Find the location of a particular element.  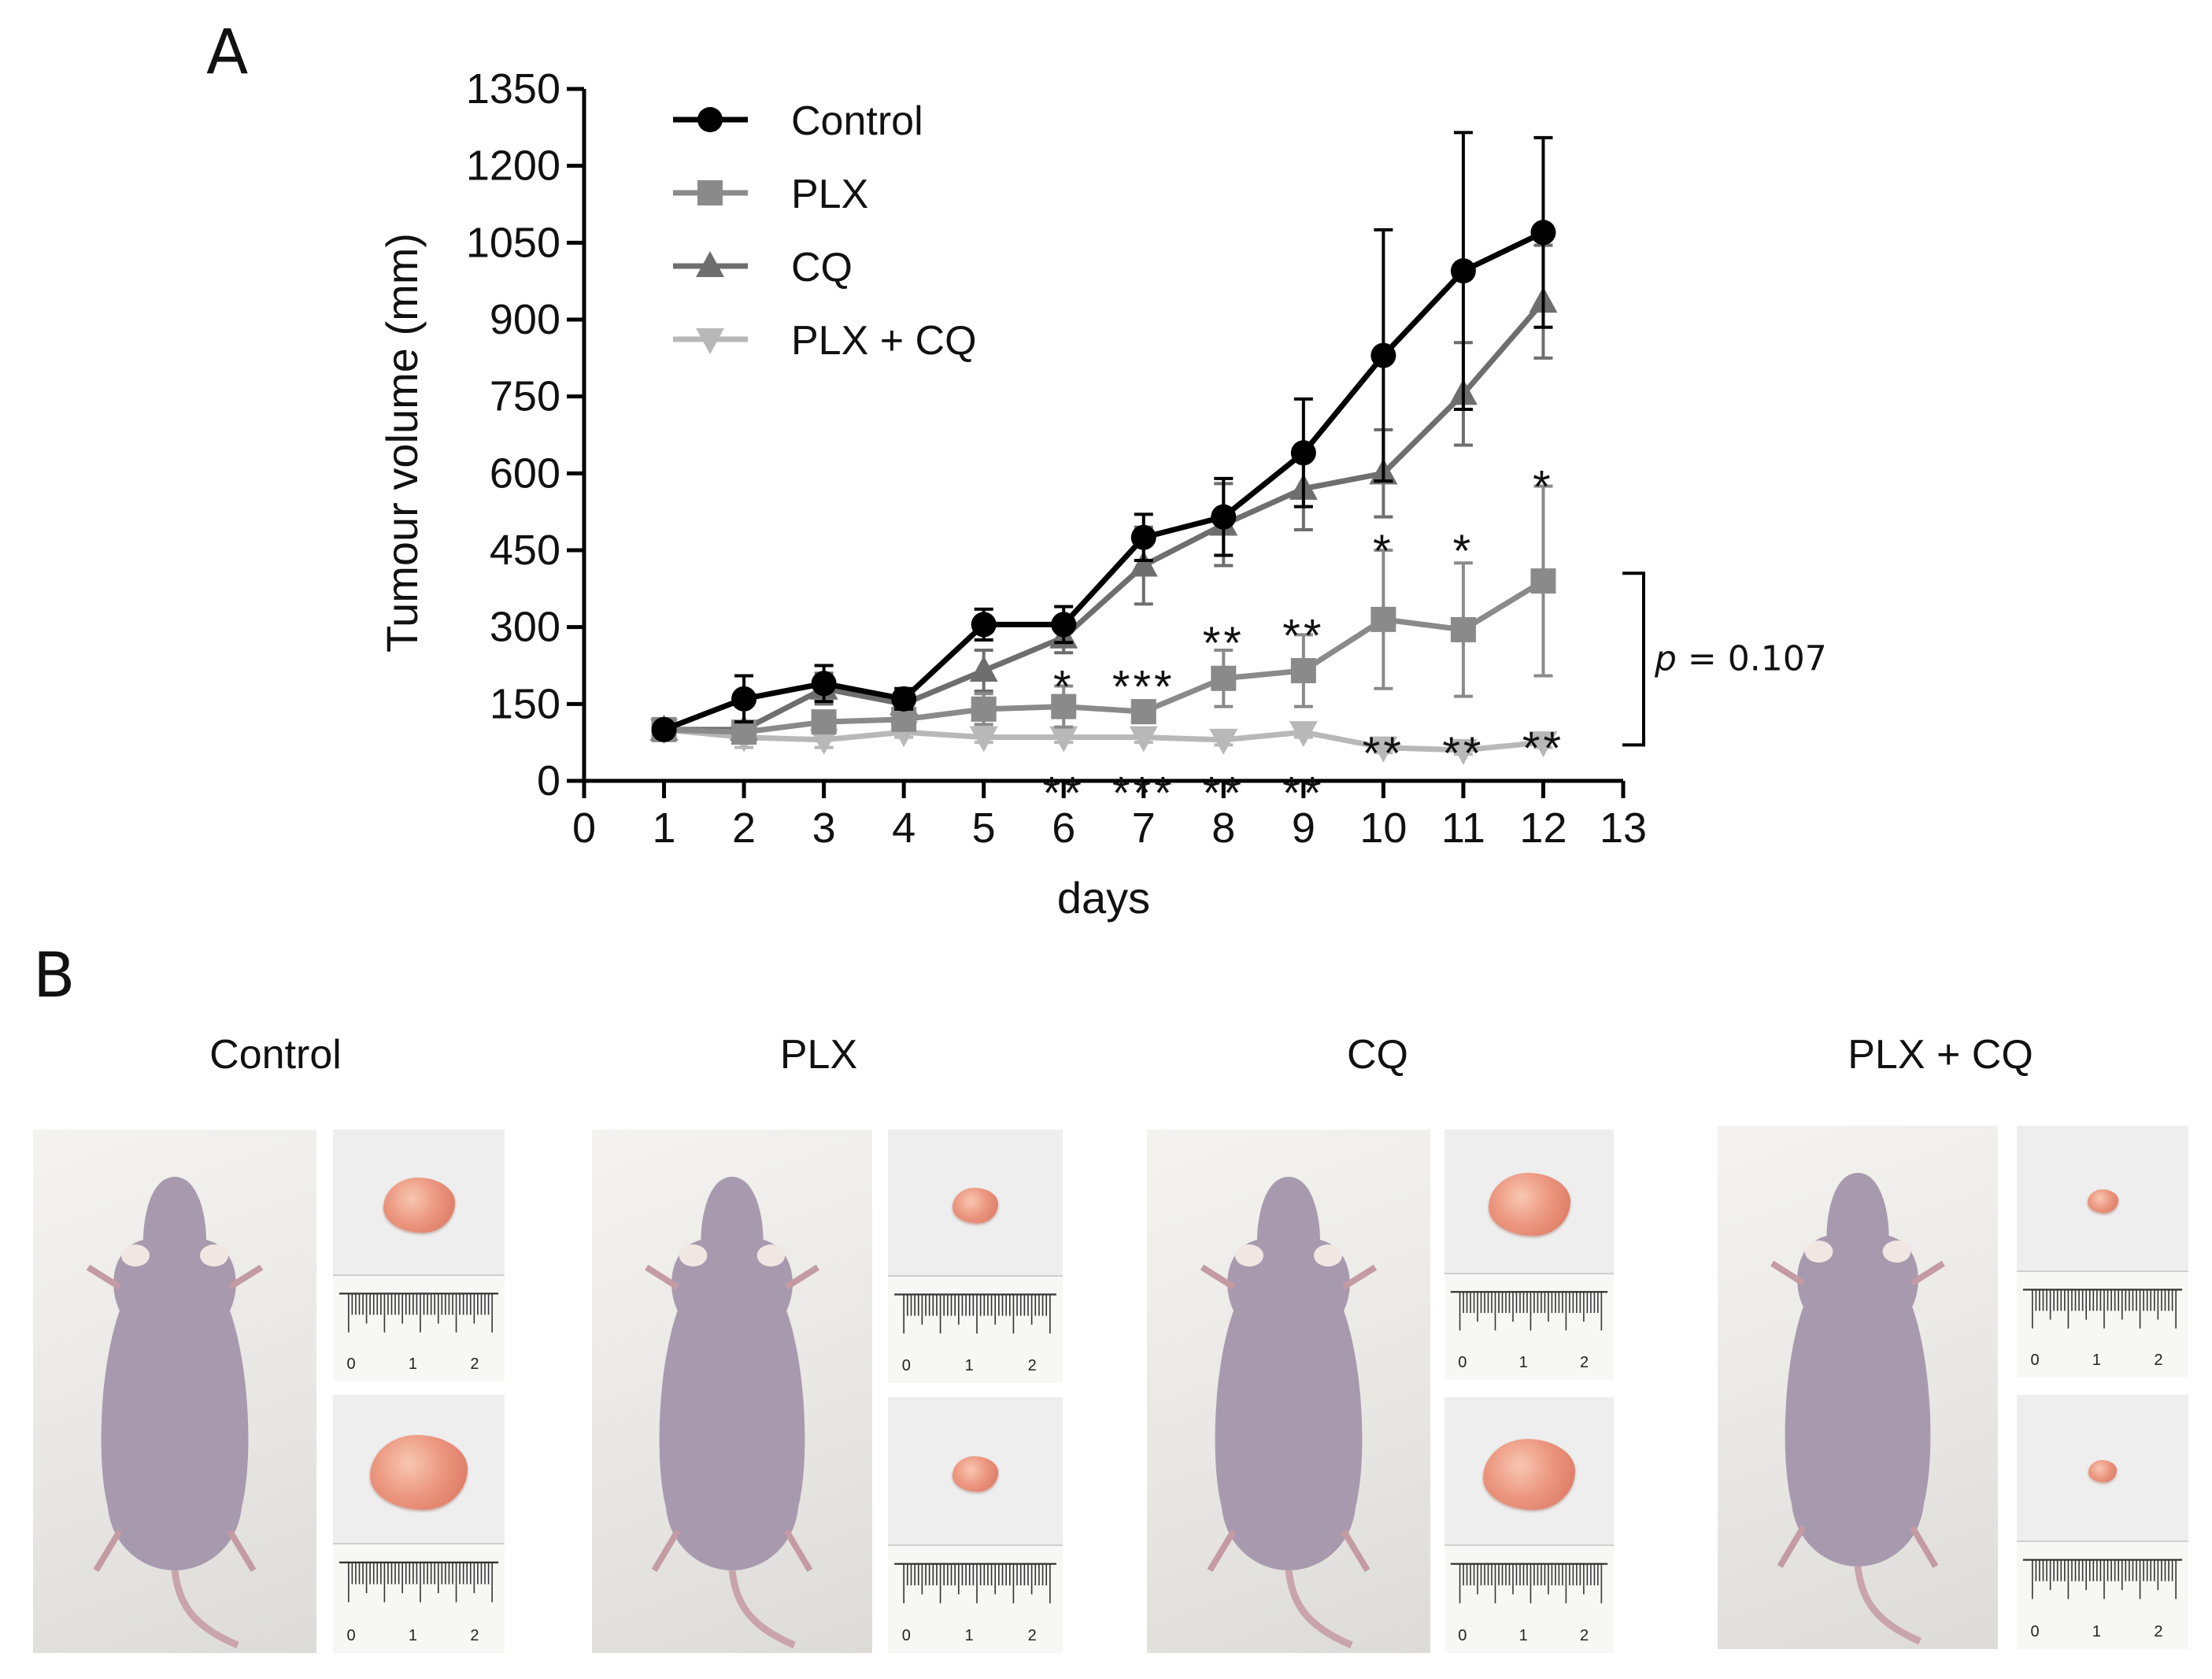

x-tick-label: 7 is located at coordinates (1144, 828).